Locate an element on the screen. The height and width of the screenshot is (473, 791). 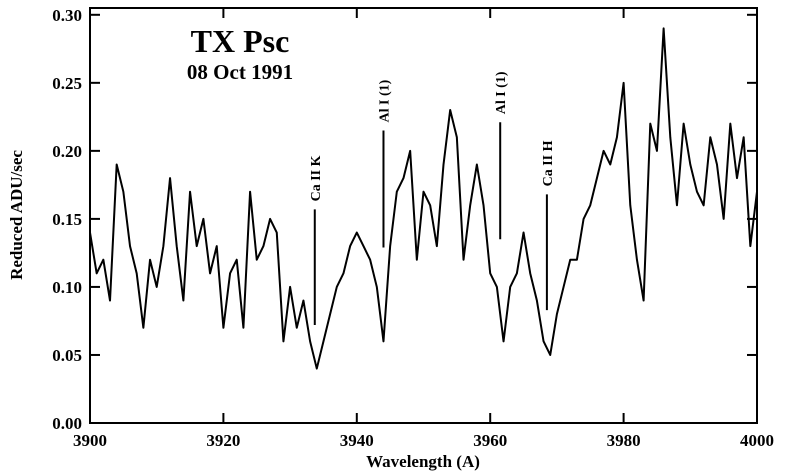
line-label: Ca II H is located at coordinates (548, 163).